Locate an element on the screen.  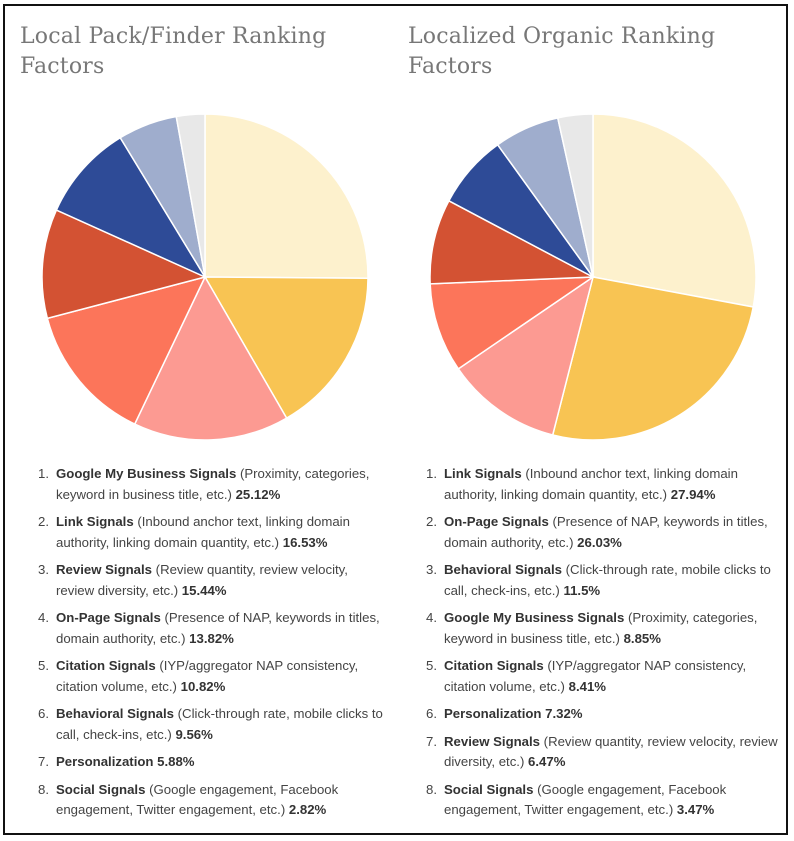
factor-percent: 26.03% is located at coordinates (599, 542).